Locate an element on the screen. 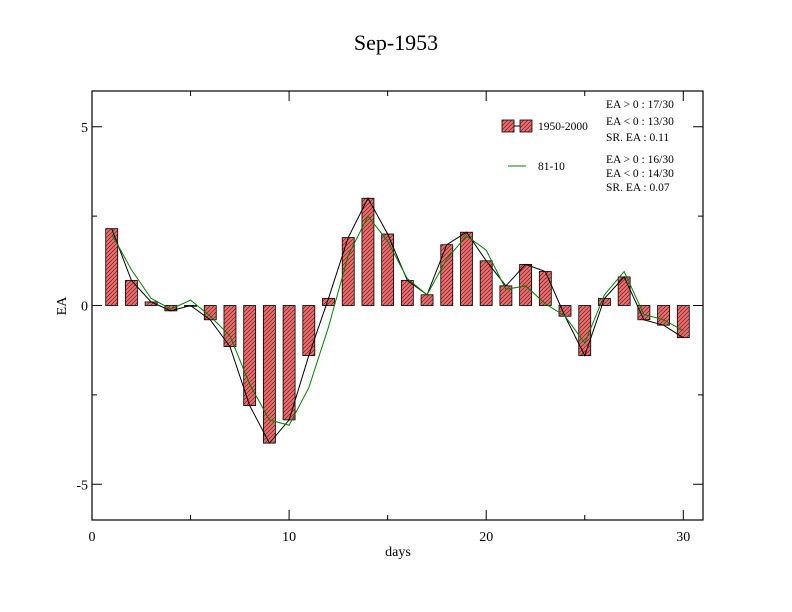  legend-swatch-bar-right is located at coordinates (526, 126).